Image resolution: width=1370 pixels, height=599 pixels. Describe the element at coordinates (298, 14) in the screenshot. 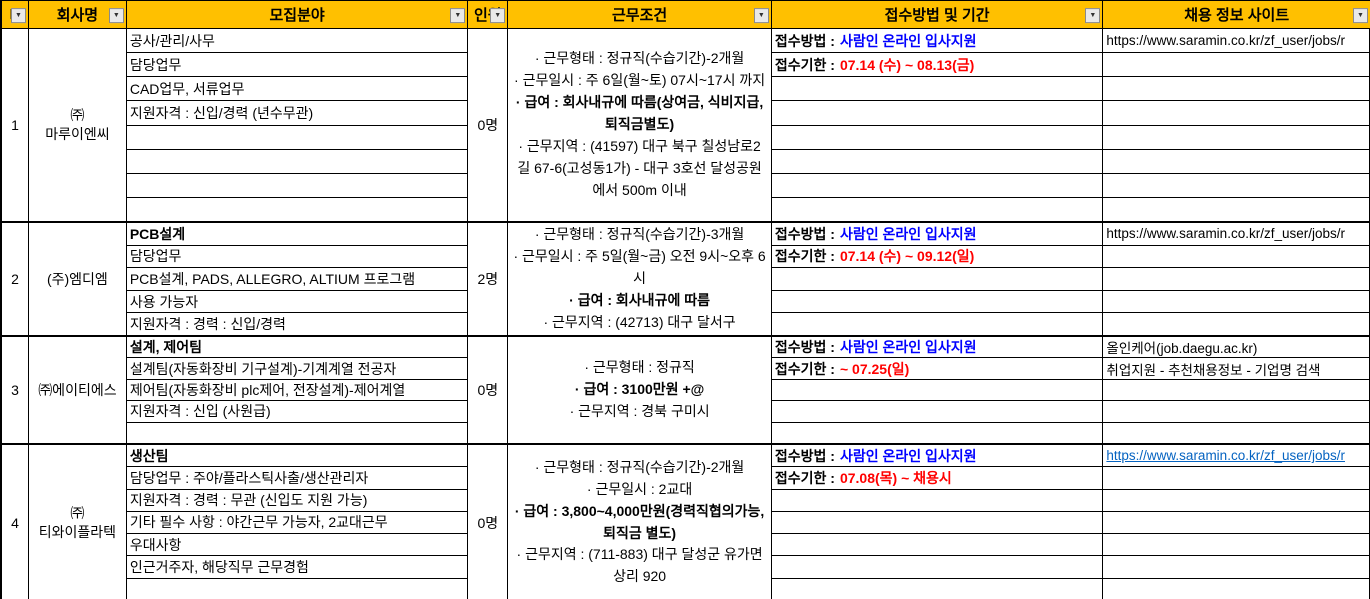

I see `column-header-field: 모집분야 ▼` at that location.